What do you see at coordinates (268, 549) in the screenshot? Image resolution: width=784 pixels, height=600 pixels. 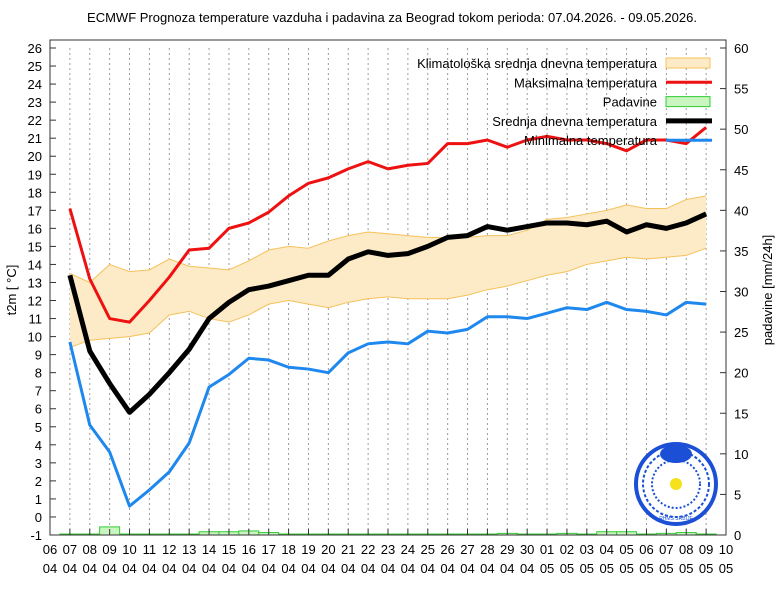 I see `x-tick-label-day: 17` at bounding box center [268, 549].